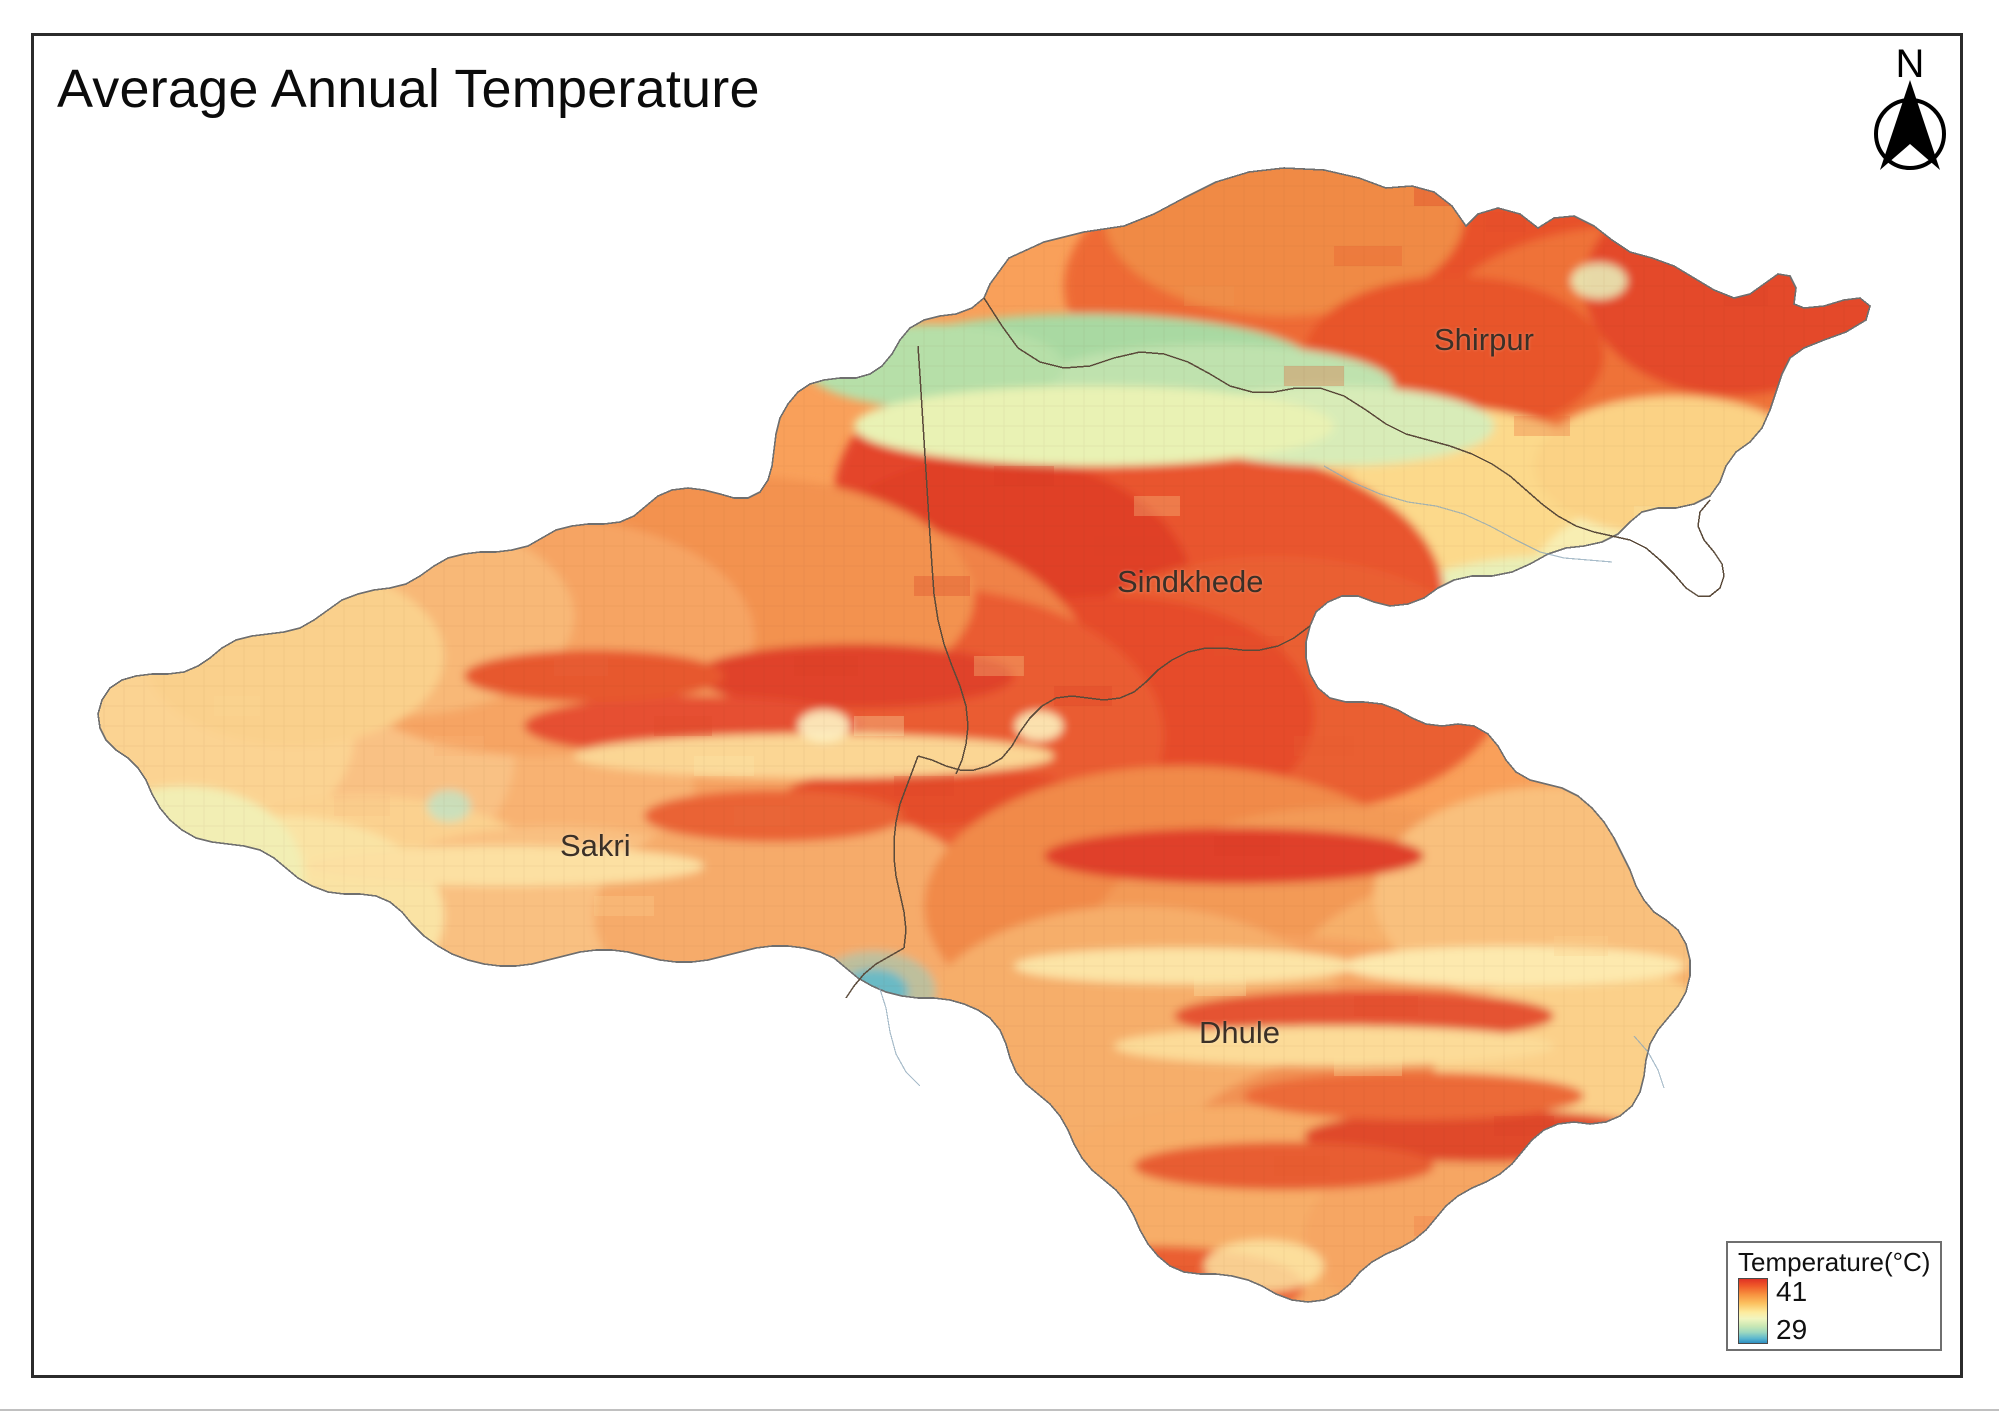 This screenshot has height=1414, width=1999. I want to click on bottom-edge-line, so click(999, 1410).